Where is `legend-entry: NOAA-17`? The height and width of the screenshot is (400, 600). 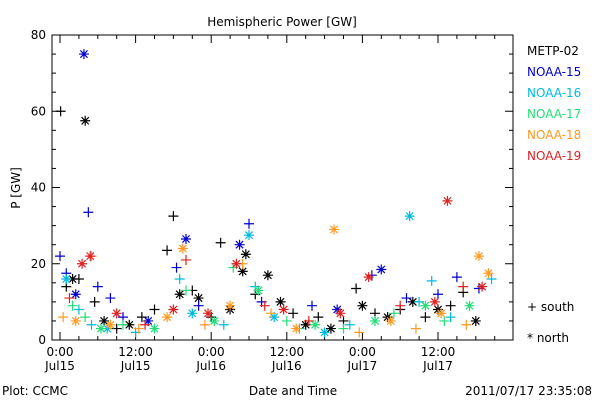 legend-entry: NOAA-17 is located at coordinates (554, 114).